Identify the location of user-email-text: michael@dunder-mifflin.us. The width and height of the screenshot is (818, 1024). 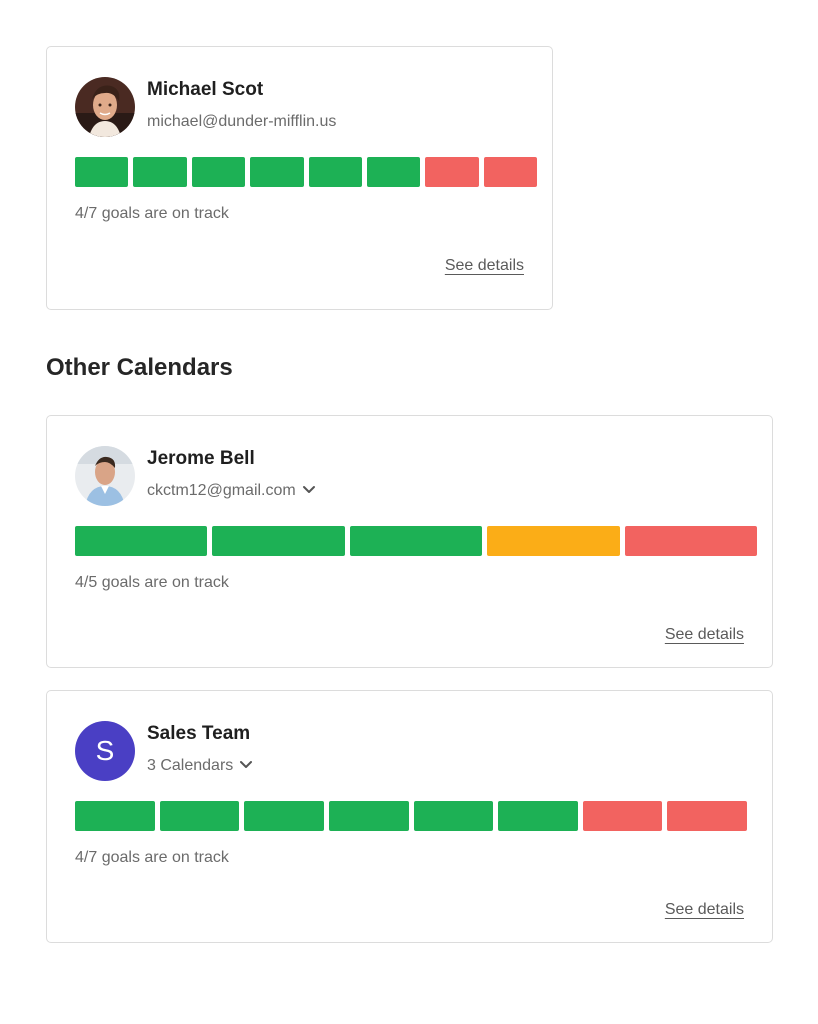
(242, 121).